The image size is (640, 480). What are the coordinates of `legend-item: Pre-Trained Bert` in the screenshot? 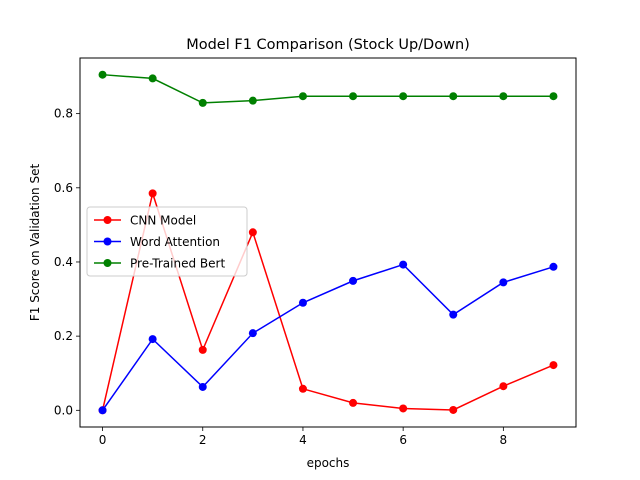 It's located at (159, 264).